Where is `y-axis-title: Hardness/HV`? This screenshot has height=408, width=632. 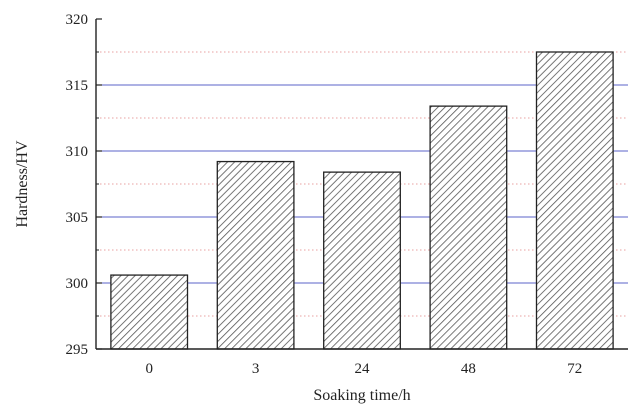
y-axis-title: Hardness/HV is located at coordinates (22, 184).